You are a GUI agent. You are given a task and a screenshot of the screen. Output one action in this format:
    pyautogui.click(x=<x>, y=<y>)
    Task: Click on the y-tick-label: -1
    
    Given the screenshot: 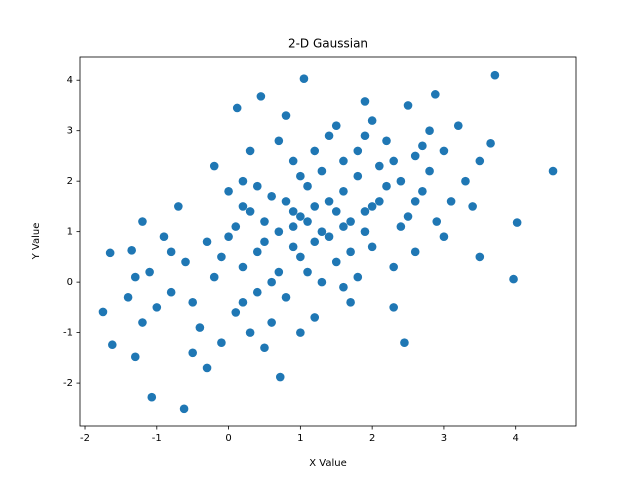 What is the action you would take?
    pyautogui.click(x=68, y=333)
    